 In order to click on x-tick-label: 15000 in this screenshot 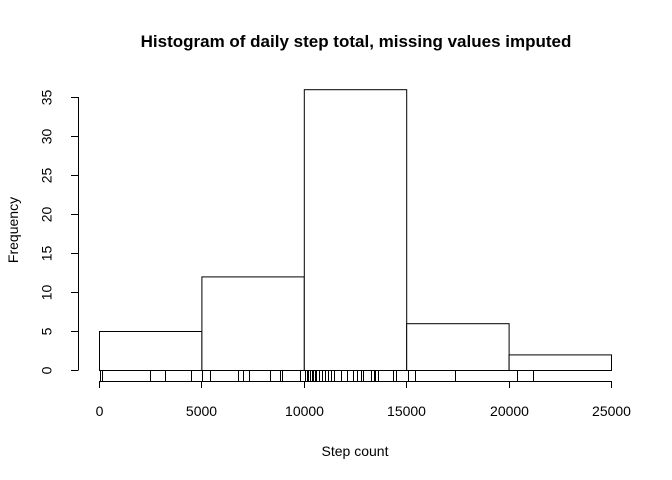, I will do `click(406, 411)`.